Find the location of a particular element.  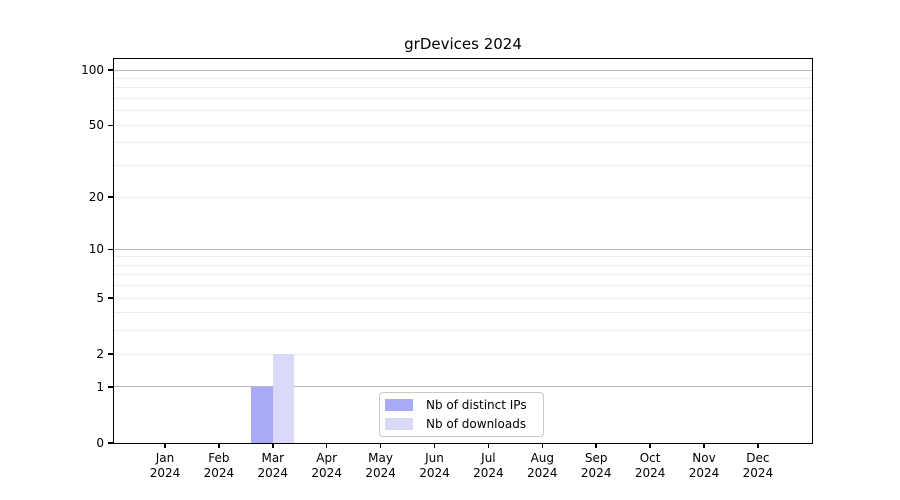

y-tick-label: 0 is located at coordinates (100, 443).